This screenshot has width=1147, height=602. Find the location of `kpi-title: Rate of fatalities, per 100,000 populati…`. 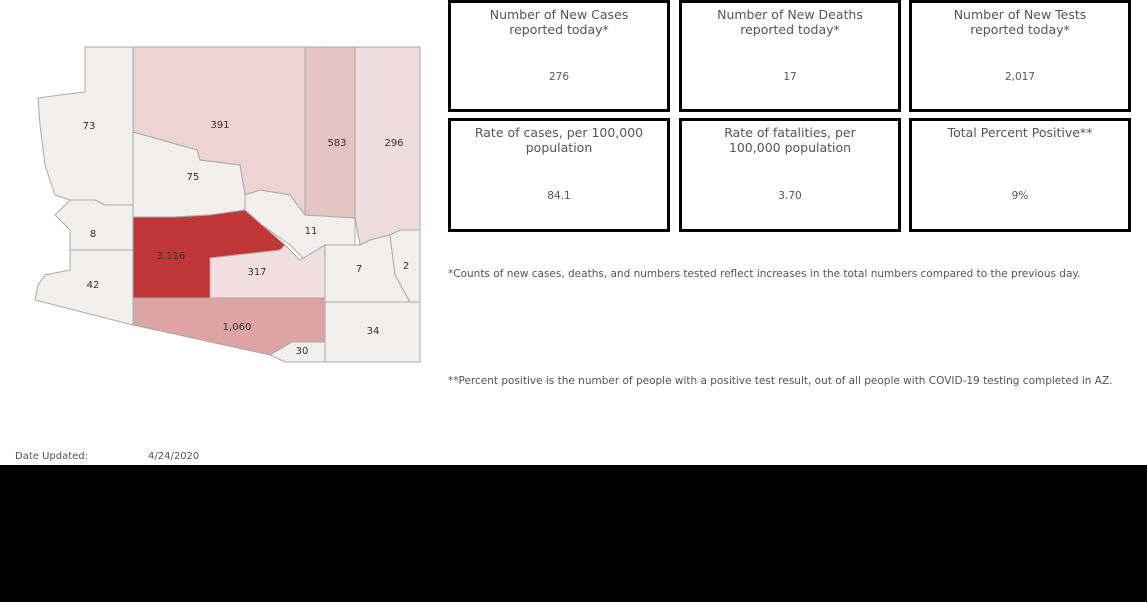

kpi-title: Rate of fatalities, per 100,000 populati… is located at coordinates (790, 140).